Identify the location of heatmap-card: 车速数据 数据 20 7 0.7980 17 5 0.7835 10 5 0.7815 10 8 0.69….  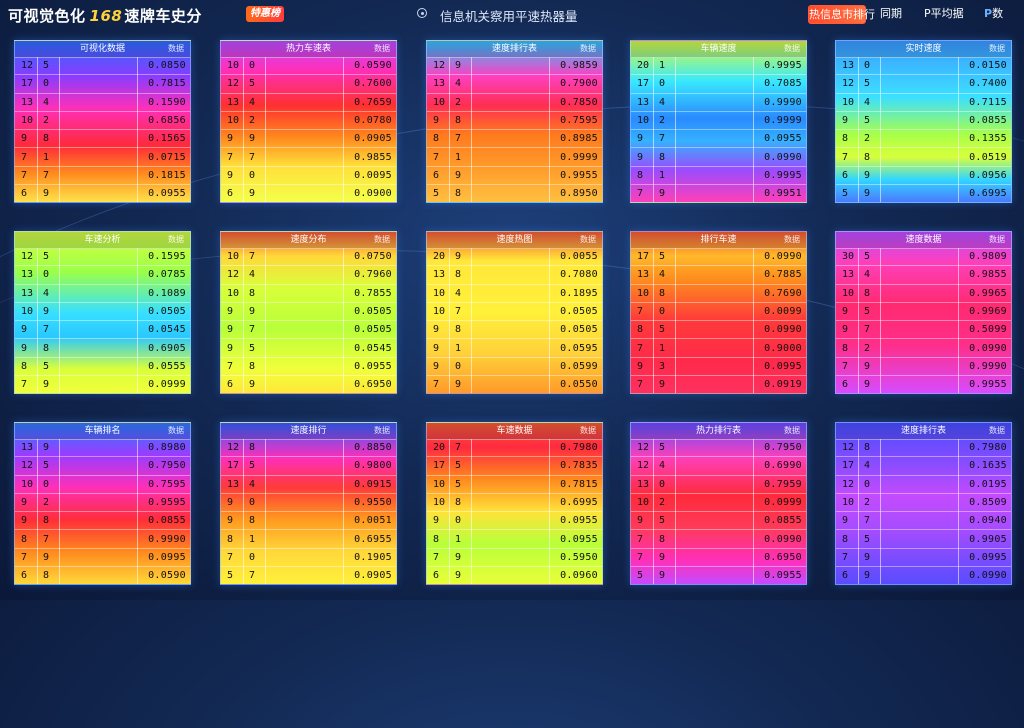
(514, 503).